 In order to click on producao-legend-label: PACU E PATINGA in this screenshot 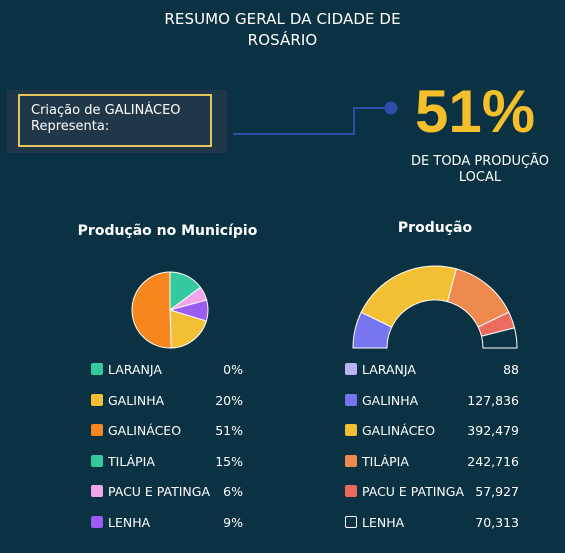, I will do `click(413, 491)`.